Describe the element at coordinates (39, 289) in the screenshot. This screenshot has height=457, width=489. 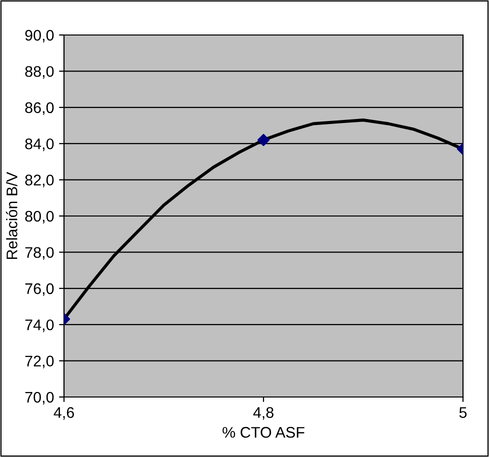
I see `y-tick-label: 76,0` at that location.